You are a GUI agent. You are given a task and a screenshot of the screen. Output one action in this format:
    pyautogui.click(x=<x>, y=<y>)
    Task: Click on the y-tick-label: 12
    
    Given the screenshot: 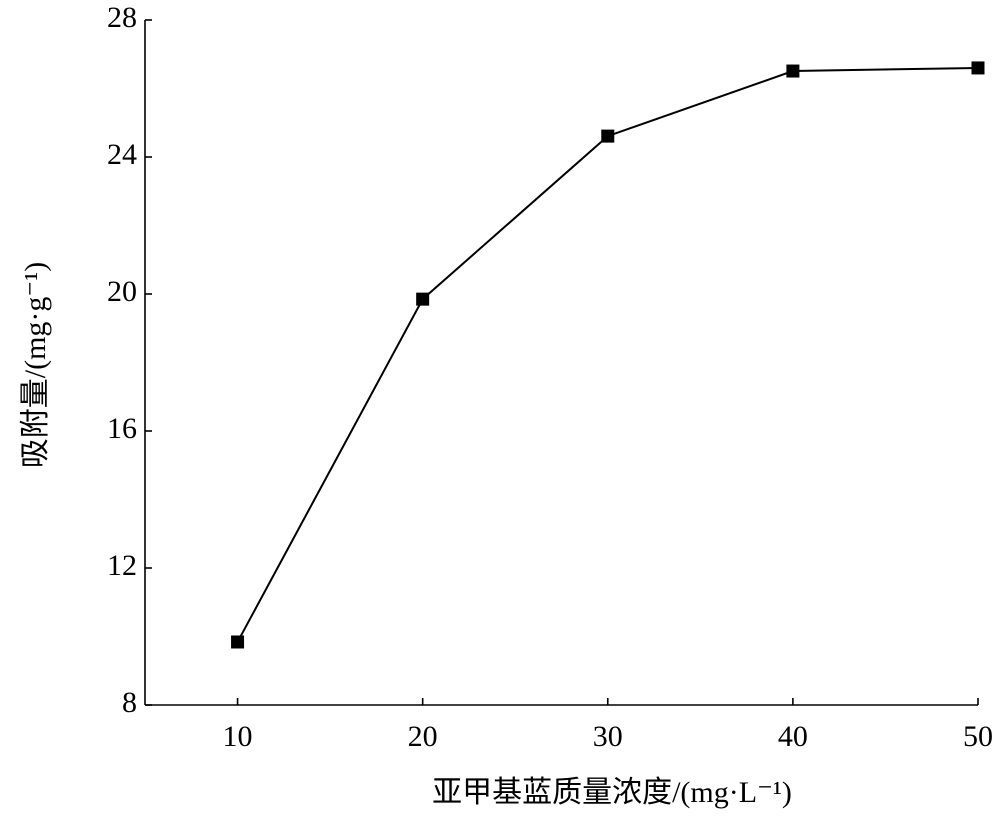 What is the action you would take?
    pyautogui.click(x=122, y=565)
    